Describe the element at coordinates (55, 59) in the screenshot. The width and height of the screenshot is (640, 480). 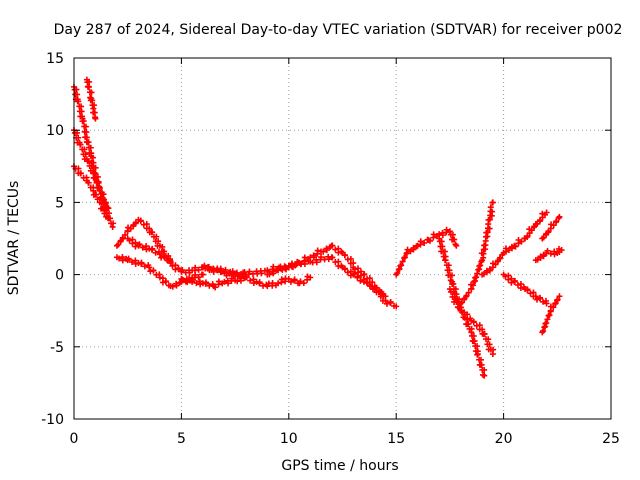
I see `y-tick-label: 15` at that location.